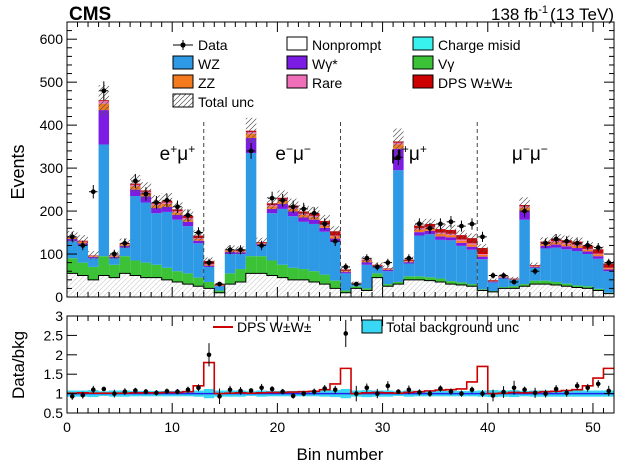 The image size is (623, 468). I want to click on legend-wgamma-label: Wγ*, so click(325, 64).